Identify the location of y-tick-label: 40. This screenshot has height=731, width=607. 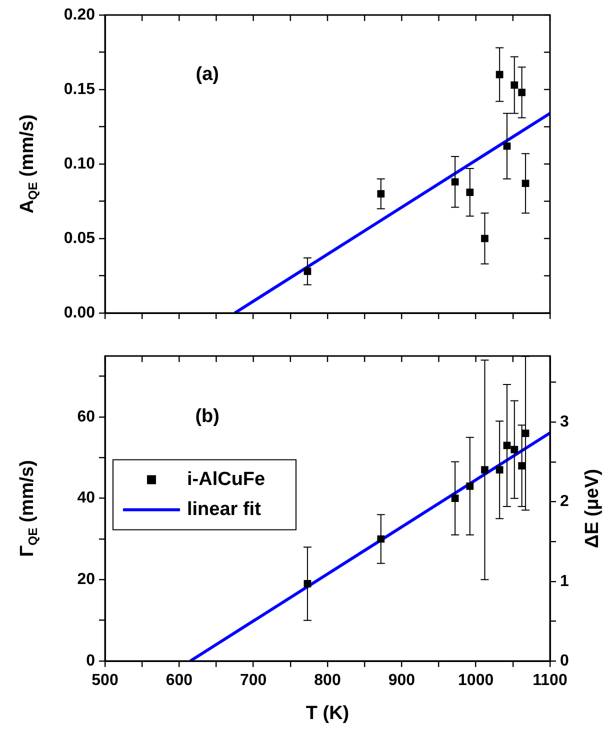
(86, 498).